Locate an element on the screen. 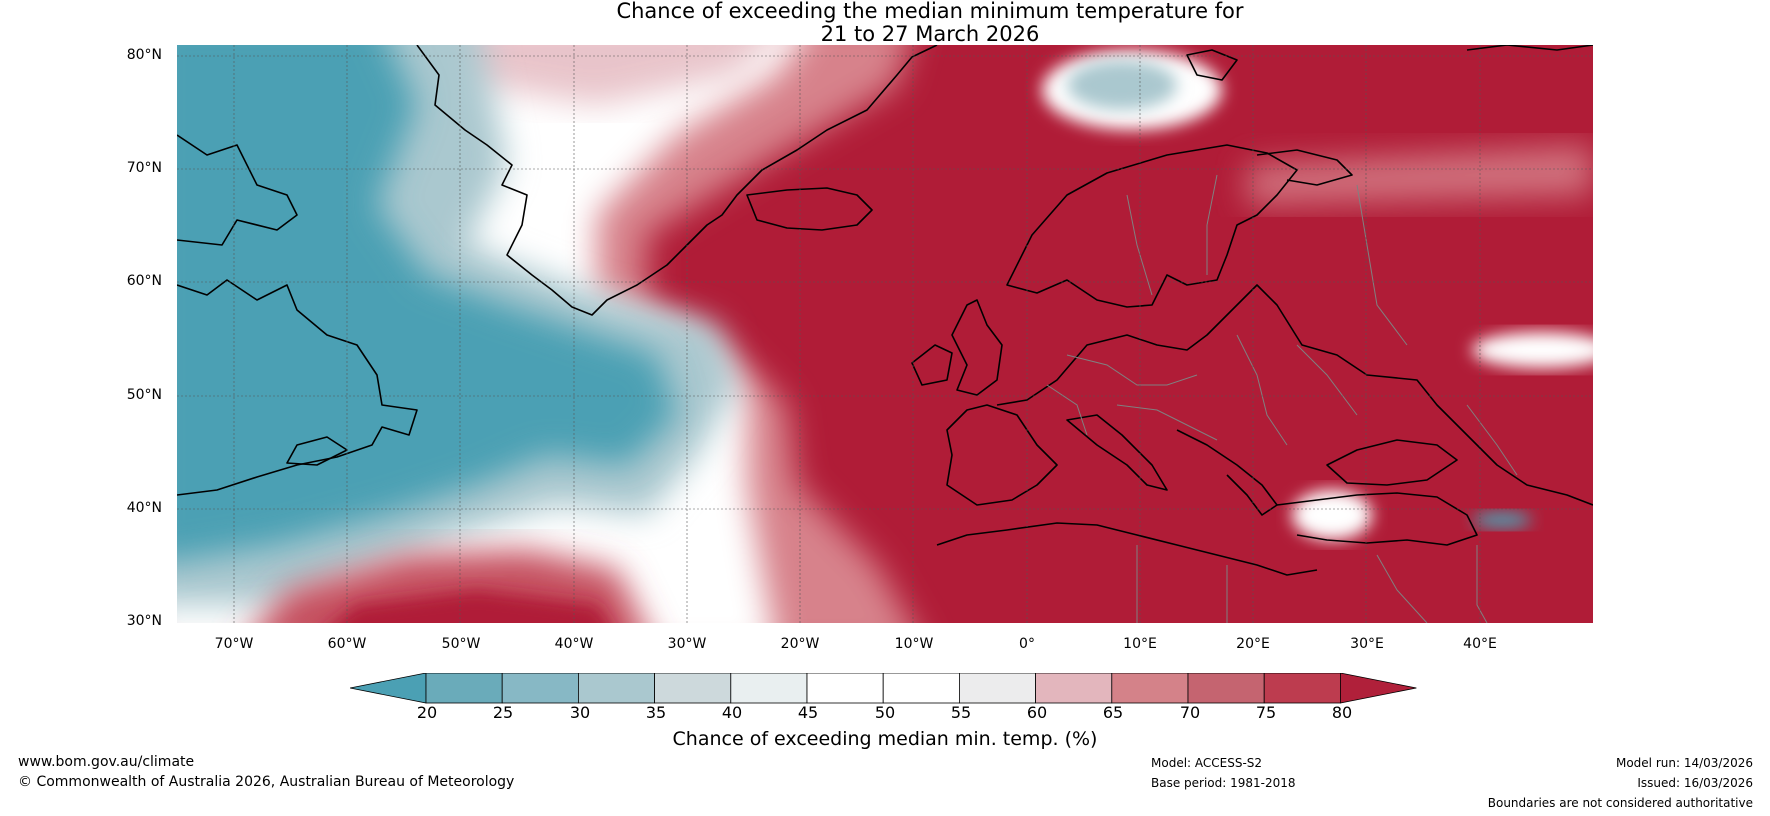 This screenshot has width=1770, height=816. colorbar-tick-40: 40 is located at coordinates (732, 712).